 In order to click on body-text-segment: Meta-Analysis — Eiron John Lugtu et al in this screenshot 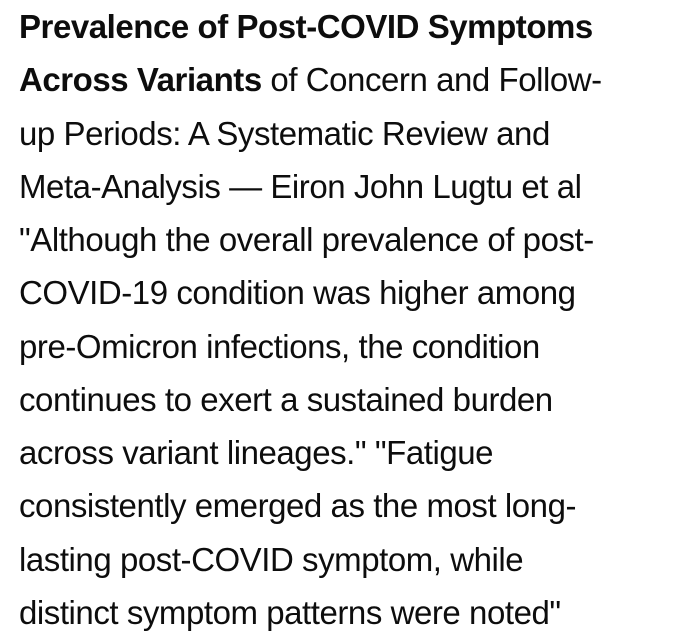, I will do `click(300, 186)`.